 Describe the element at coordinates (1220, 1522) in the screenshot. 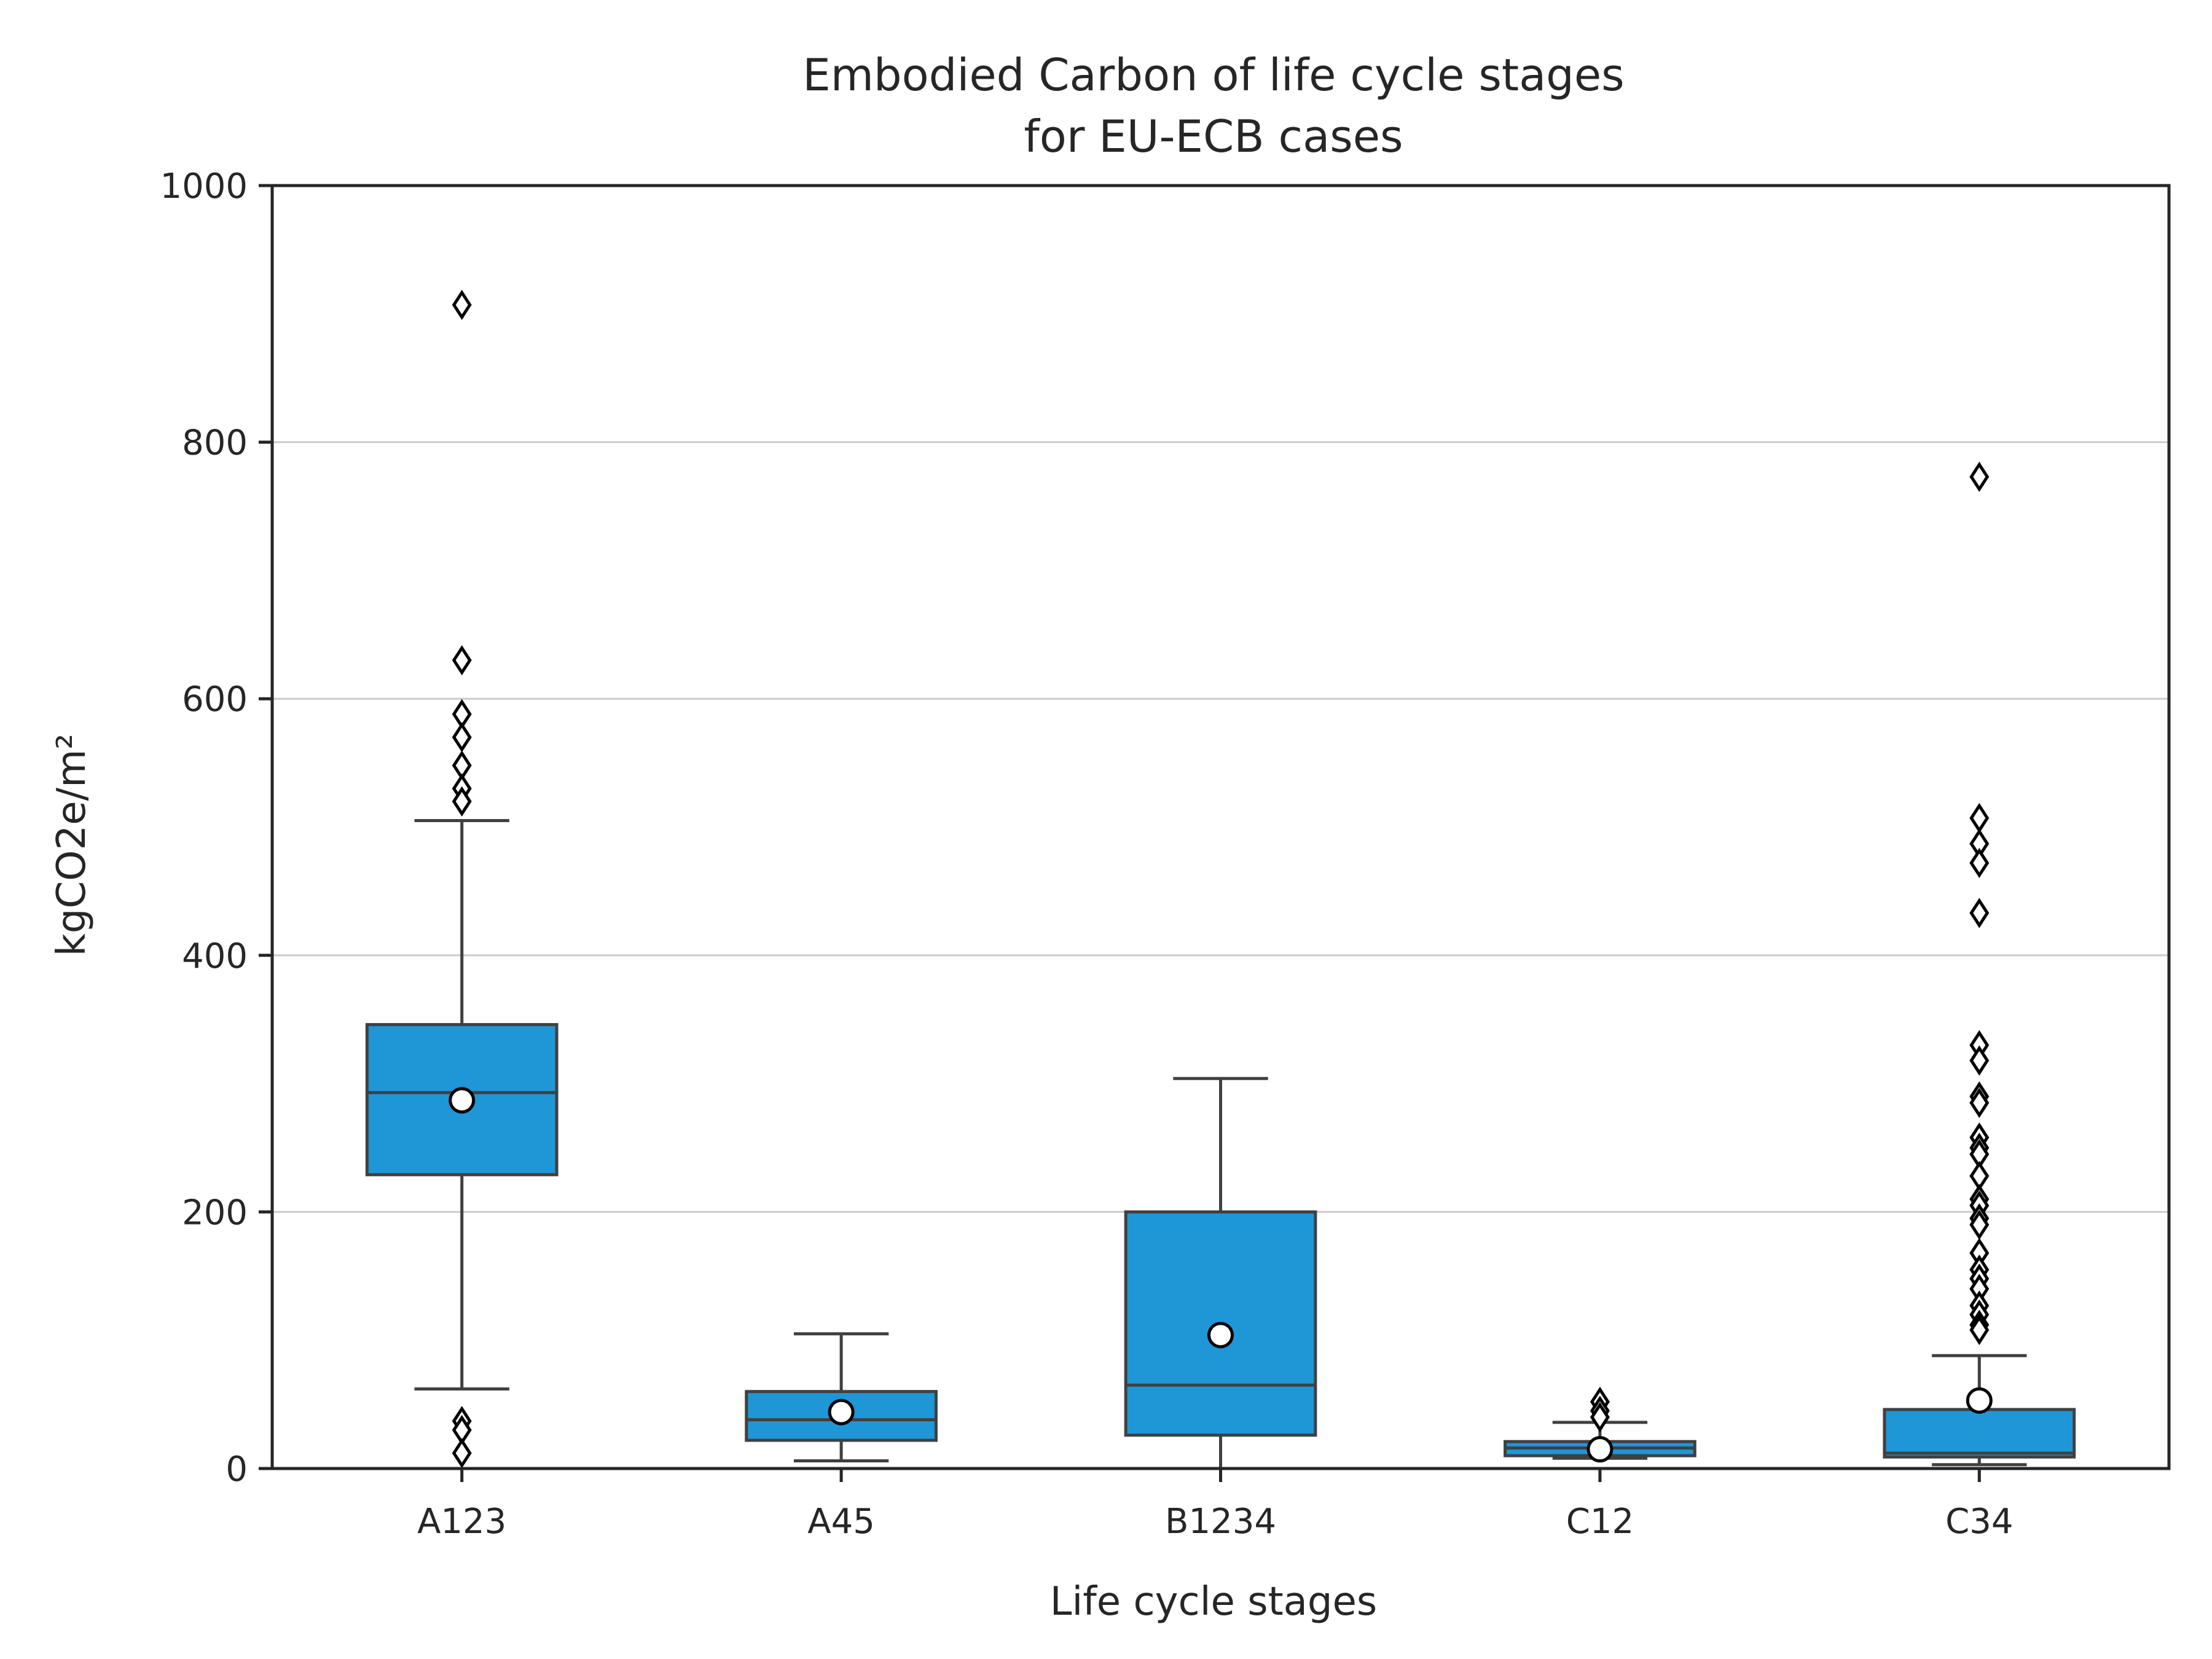

I see `x-tick-label: B1234` at that location.